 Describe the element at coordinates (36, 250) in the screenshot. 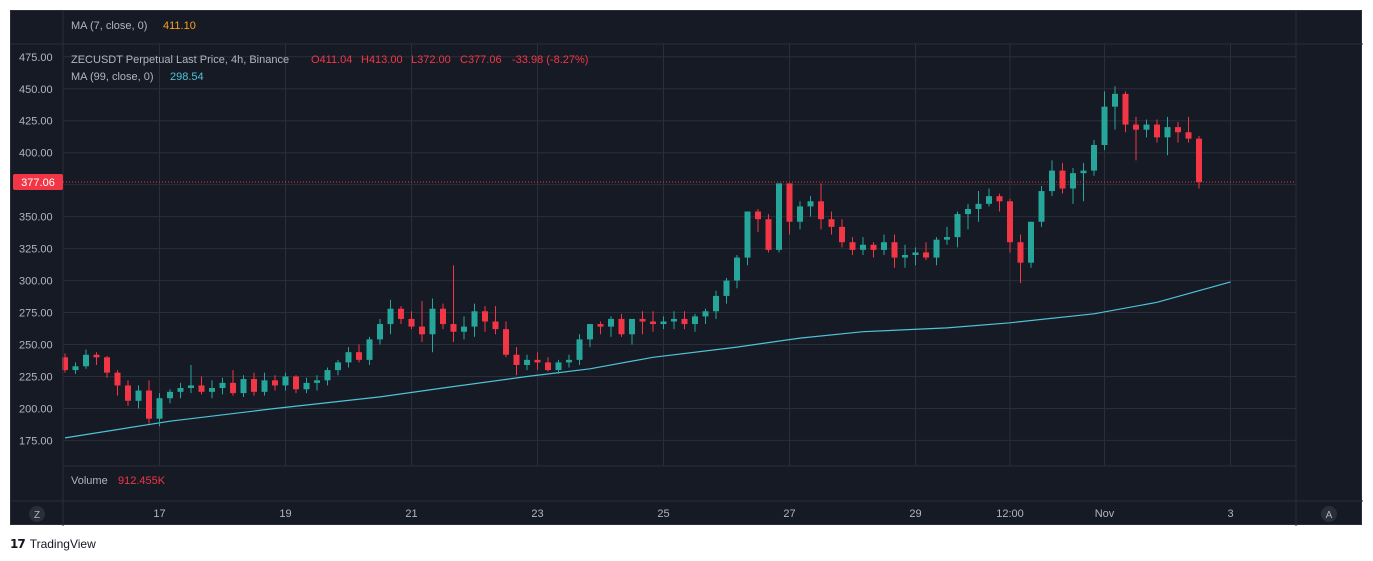

I see `y-tick-label: 325.00` at that location.